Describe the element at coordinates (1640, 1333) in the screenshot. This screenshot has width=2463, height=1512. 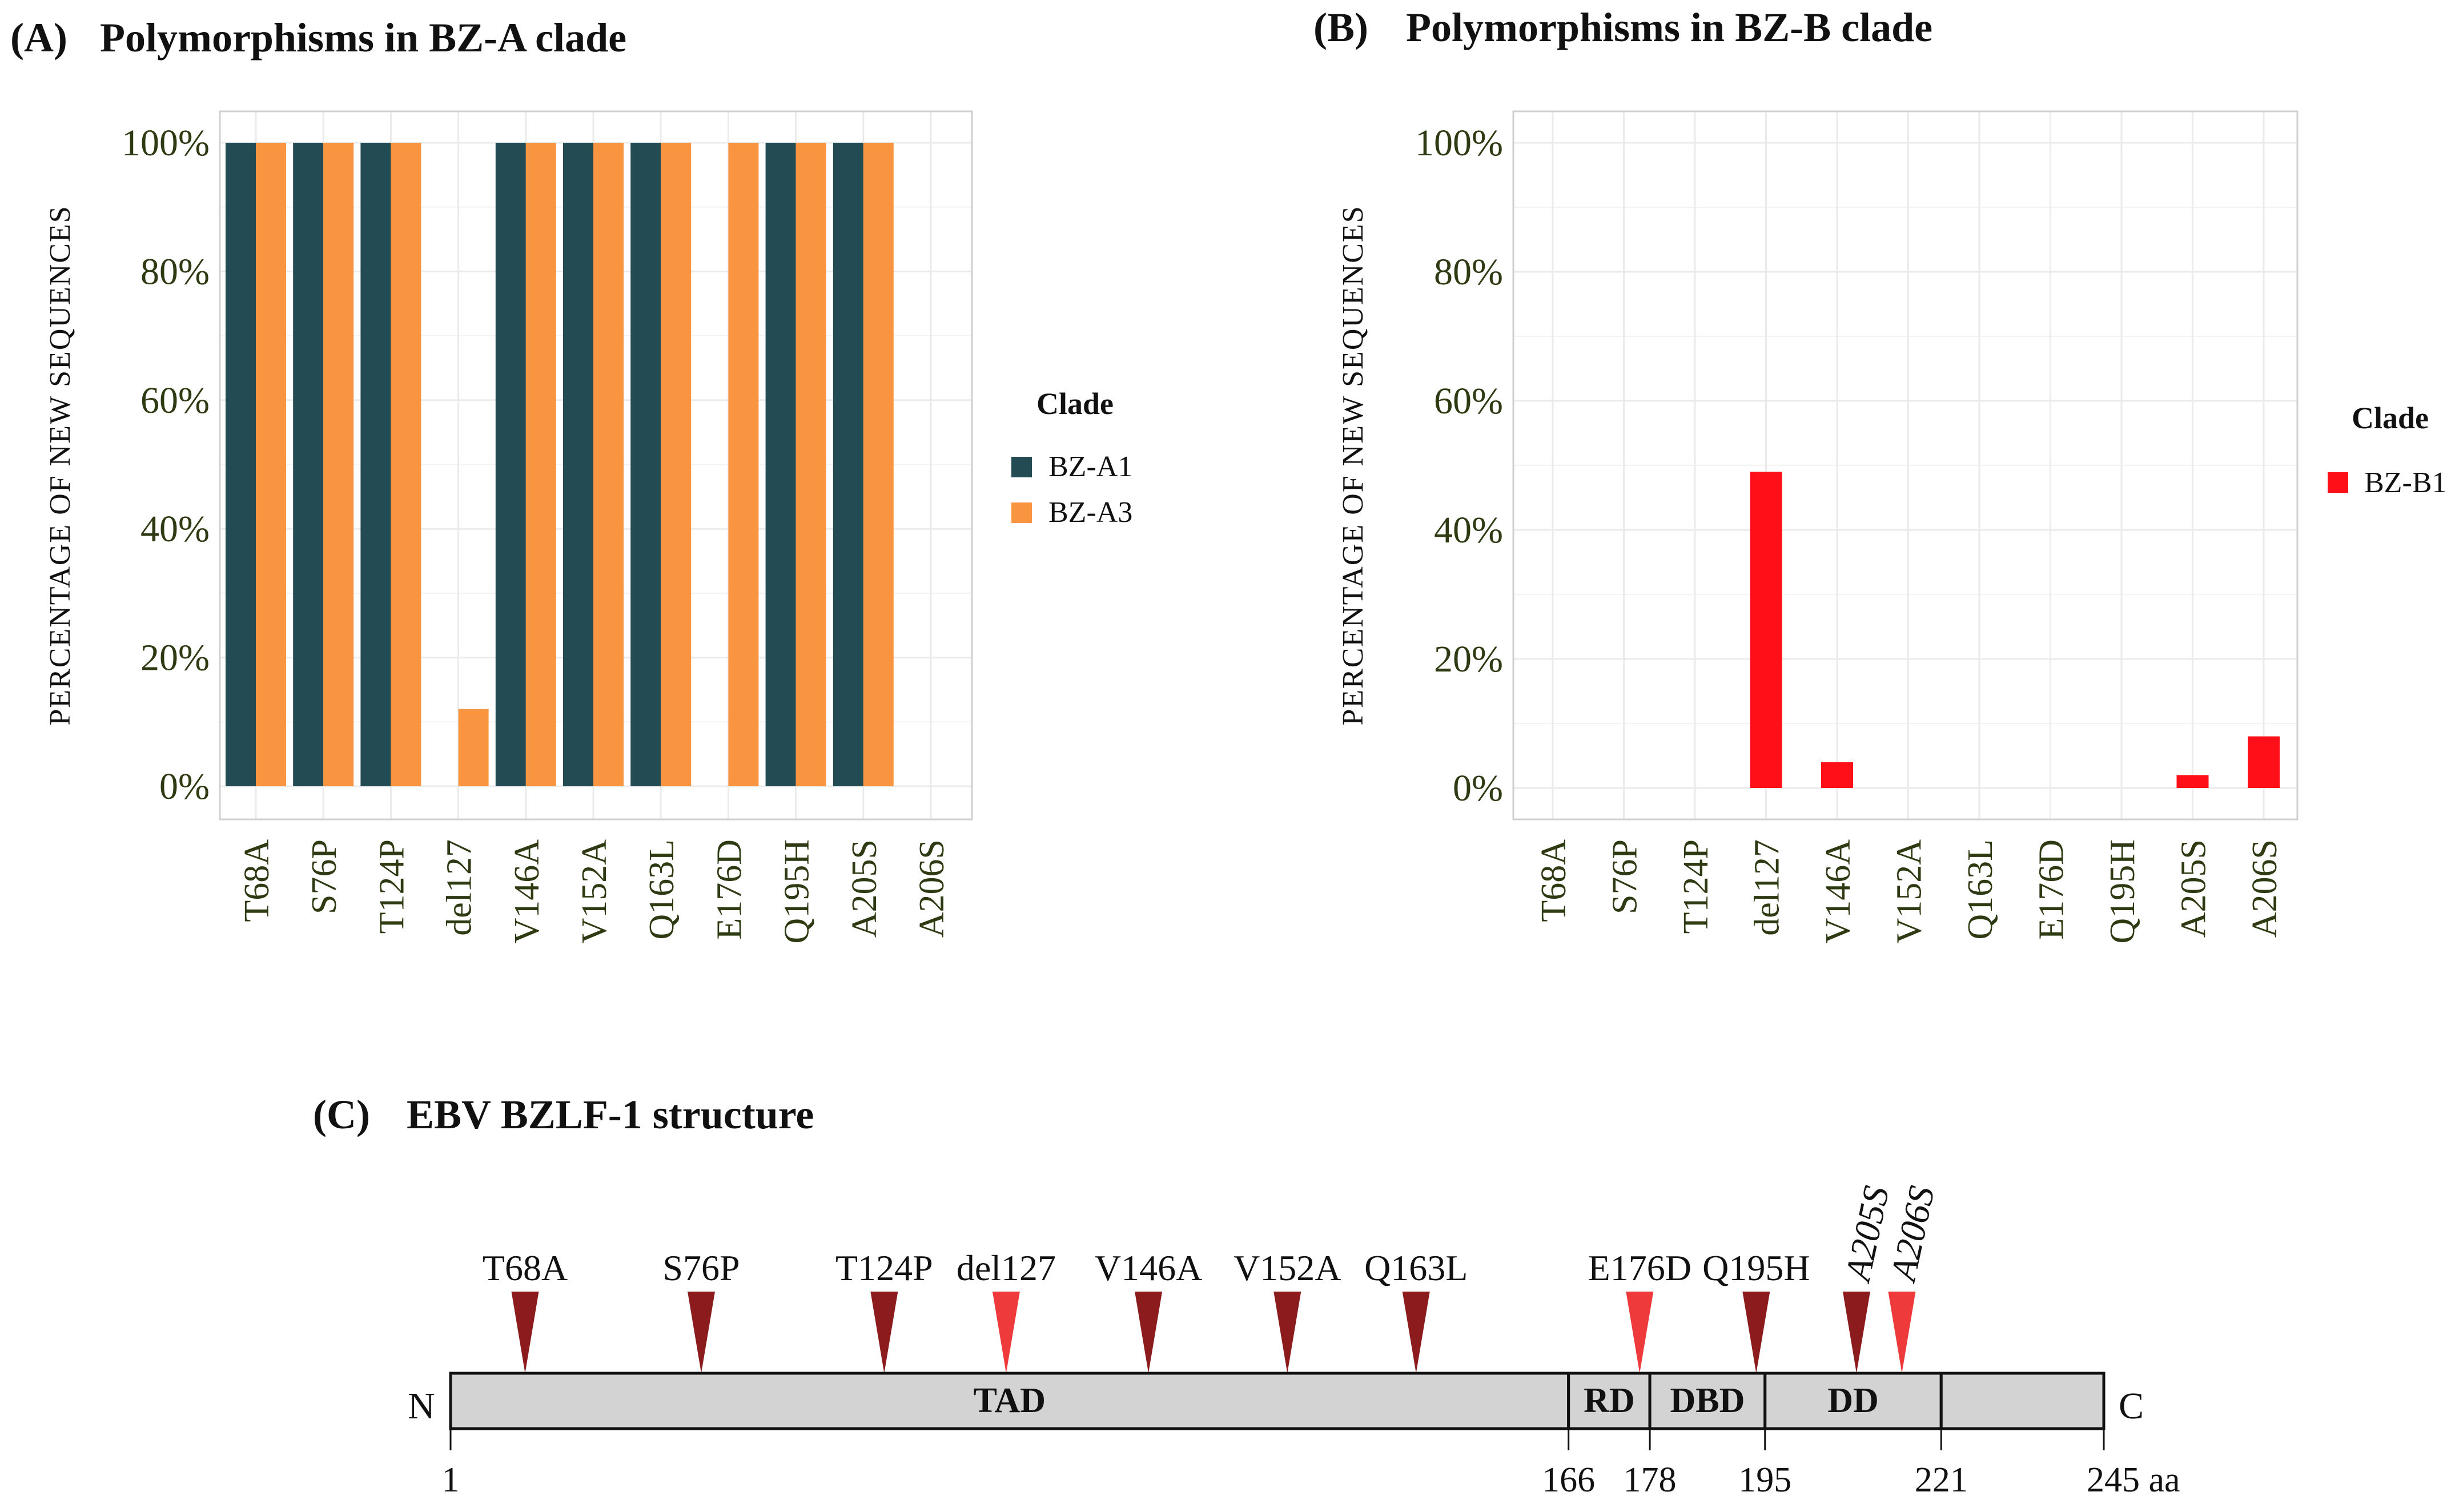
I see `mutation-marker-e176d` at that location.